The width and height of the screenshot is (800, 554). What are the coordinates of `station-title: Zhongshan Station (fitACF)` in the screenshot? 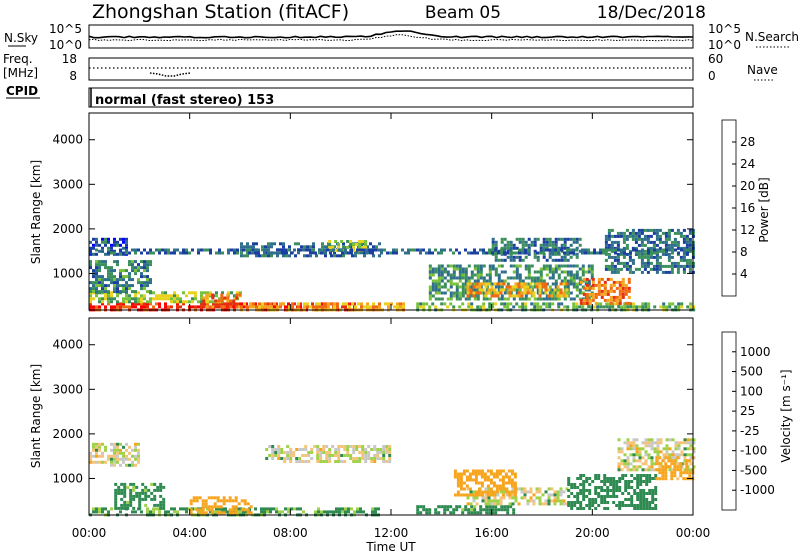 It's located at (220, 12).